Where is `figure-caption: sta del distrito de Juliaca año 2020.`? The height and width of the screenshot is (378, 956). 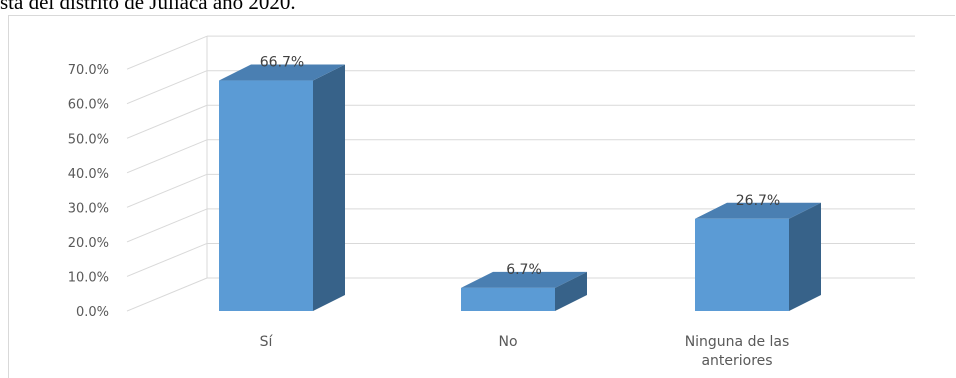 figure-caption: sta del distrito de Juliaca año 2020. is located at coordinates (148, 7).